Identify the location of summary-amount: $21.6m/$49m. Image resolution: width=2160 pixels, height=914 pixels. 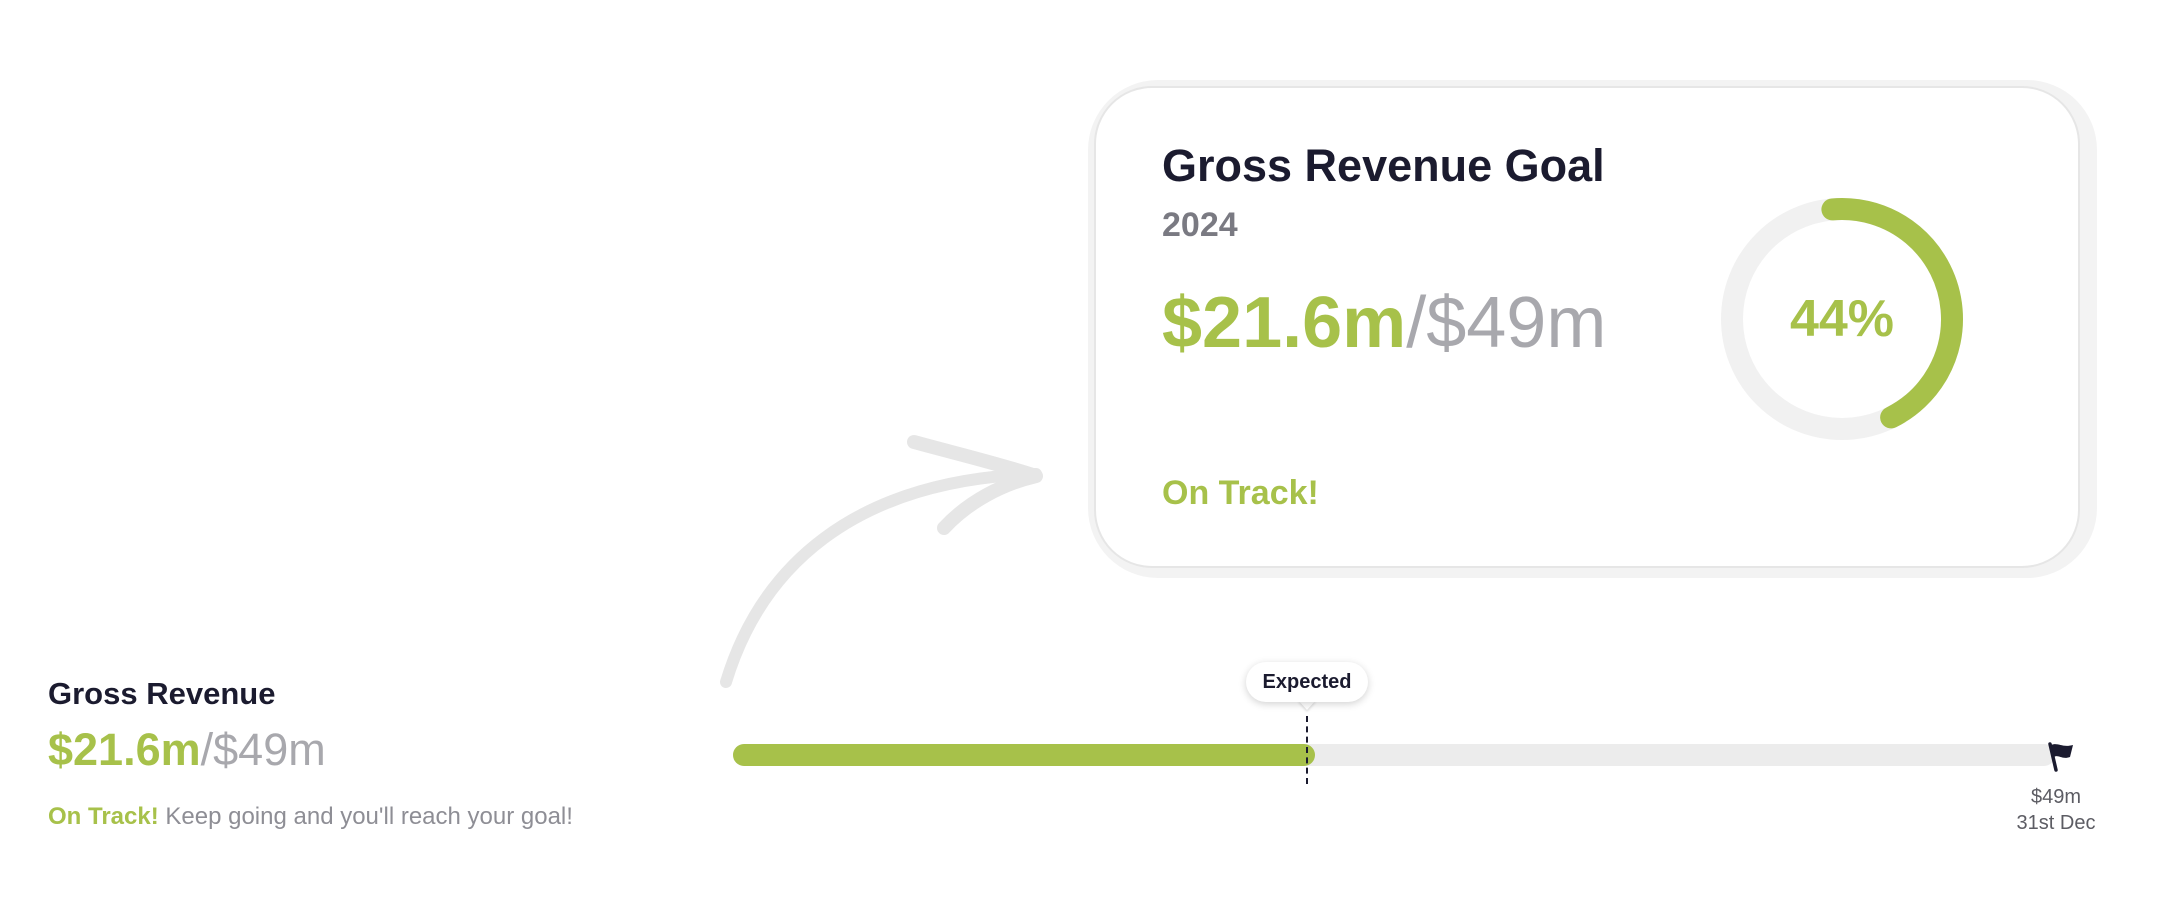
(187, 750).